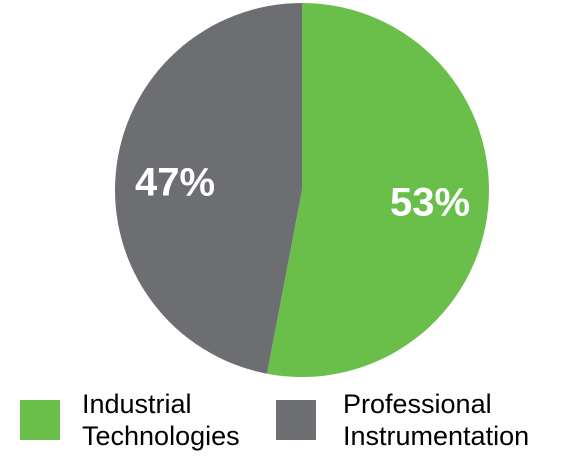 The image size is (566, 459). I want to click on legend-swatch-industrial-technologies, so click(40, 420).